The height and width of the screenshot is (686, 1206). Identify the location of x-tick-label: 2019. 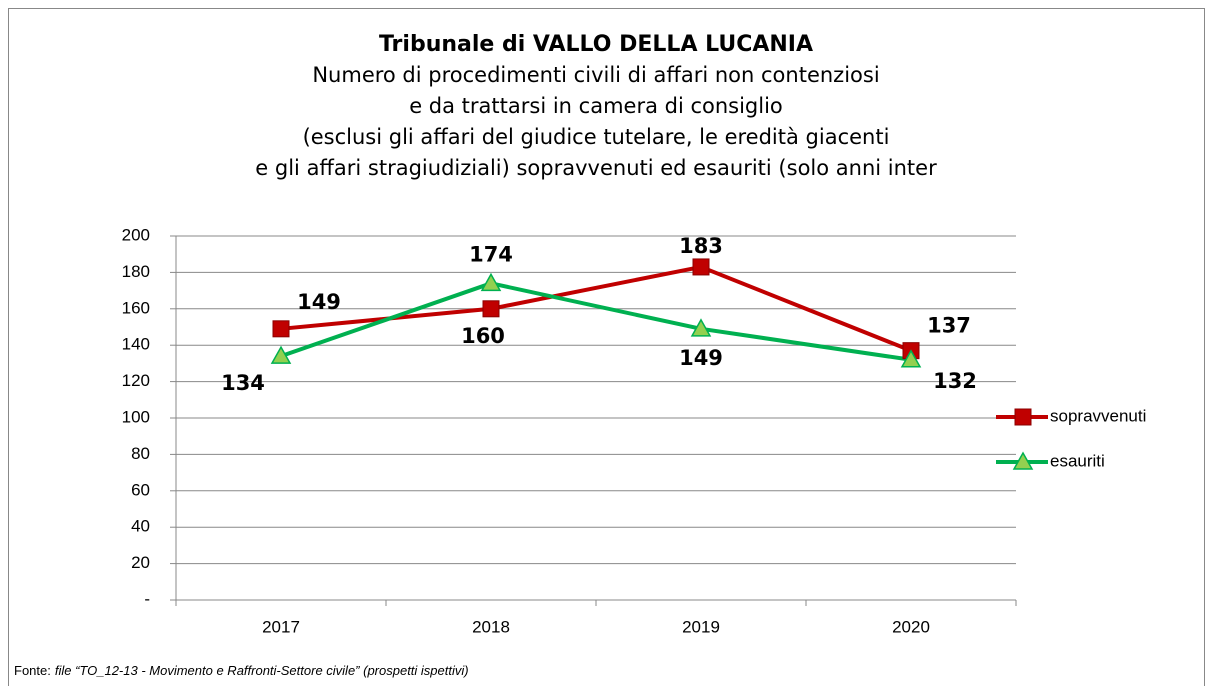
(701, 626).